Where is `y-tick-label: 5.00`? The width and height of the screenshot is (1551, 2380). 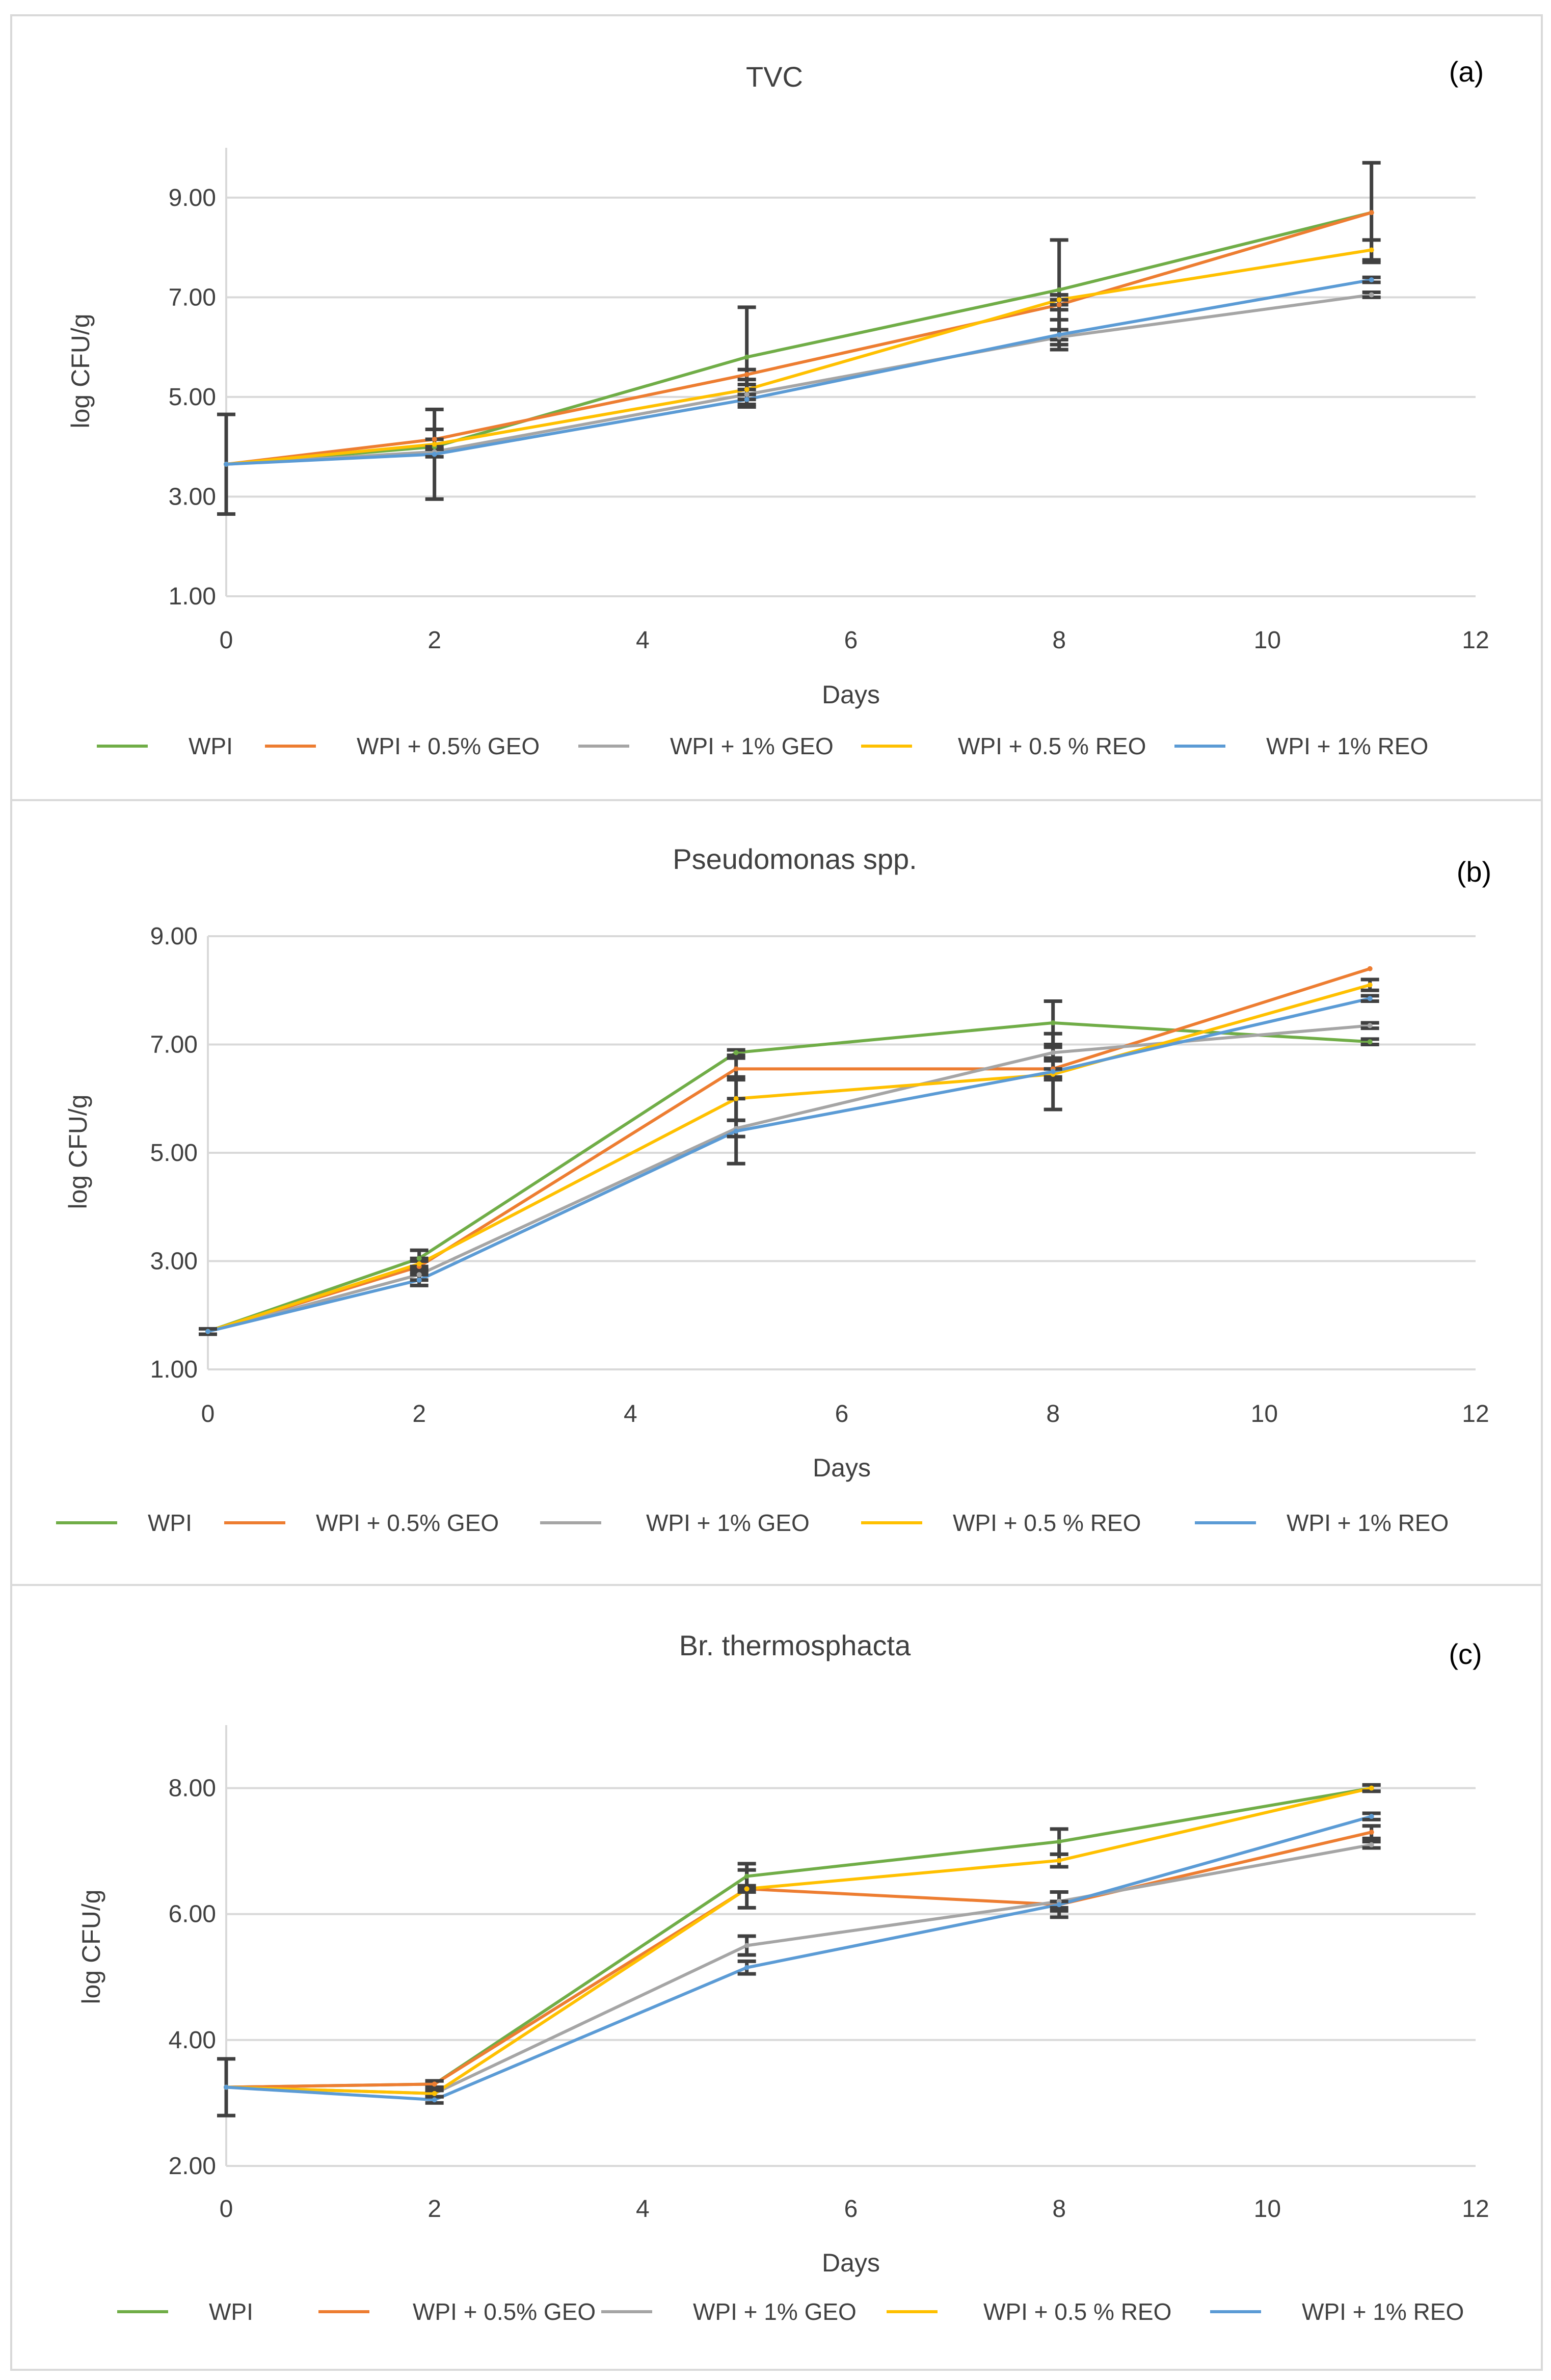
y-tick-label: 5.00 is located at coordinates (174, 1153).